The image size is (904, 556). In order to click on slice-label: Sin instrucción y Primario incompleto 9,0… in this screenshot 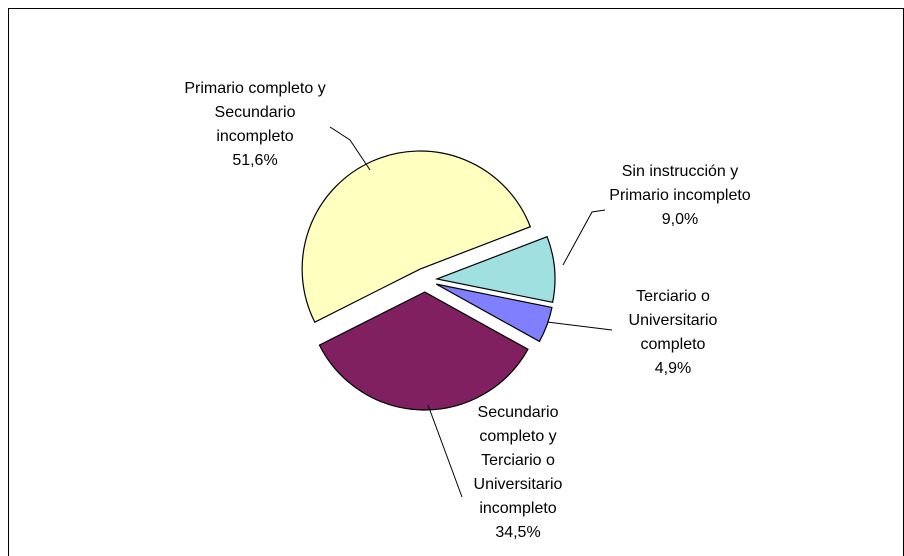, I will do `click(680, 196)`.